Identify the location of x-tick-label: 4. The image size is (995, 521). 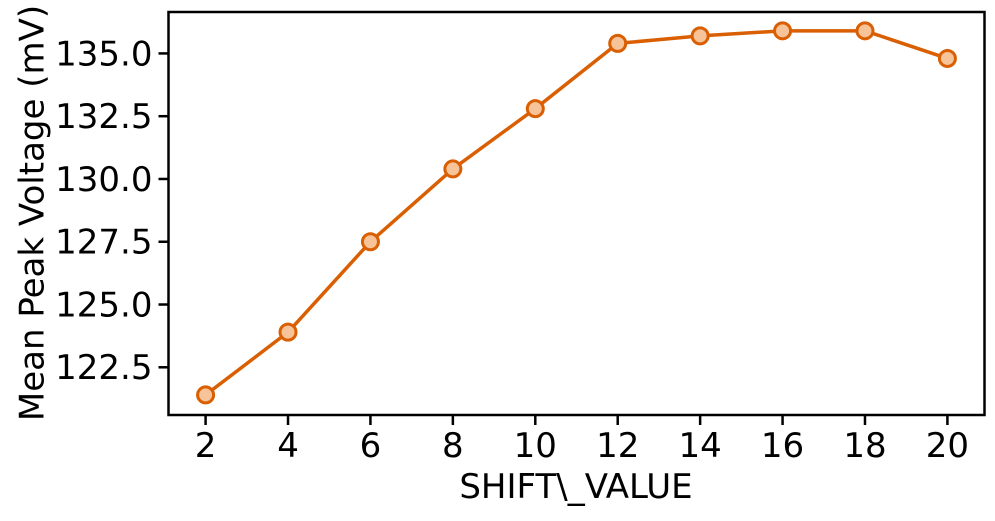
(288, 446).